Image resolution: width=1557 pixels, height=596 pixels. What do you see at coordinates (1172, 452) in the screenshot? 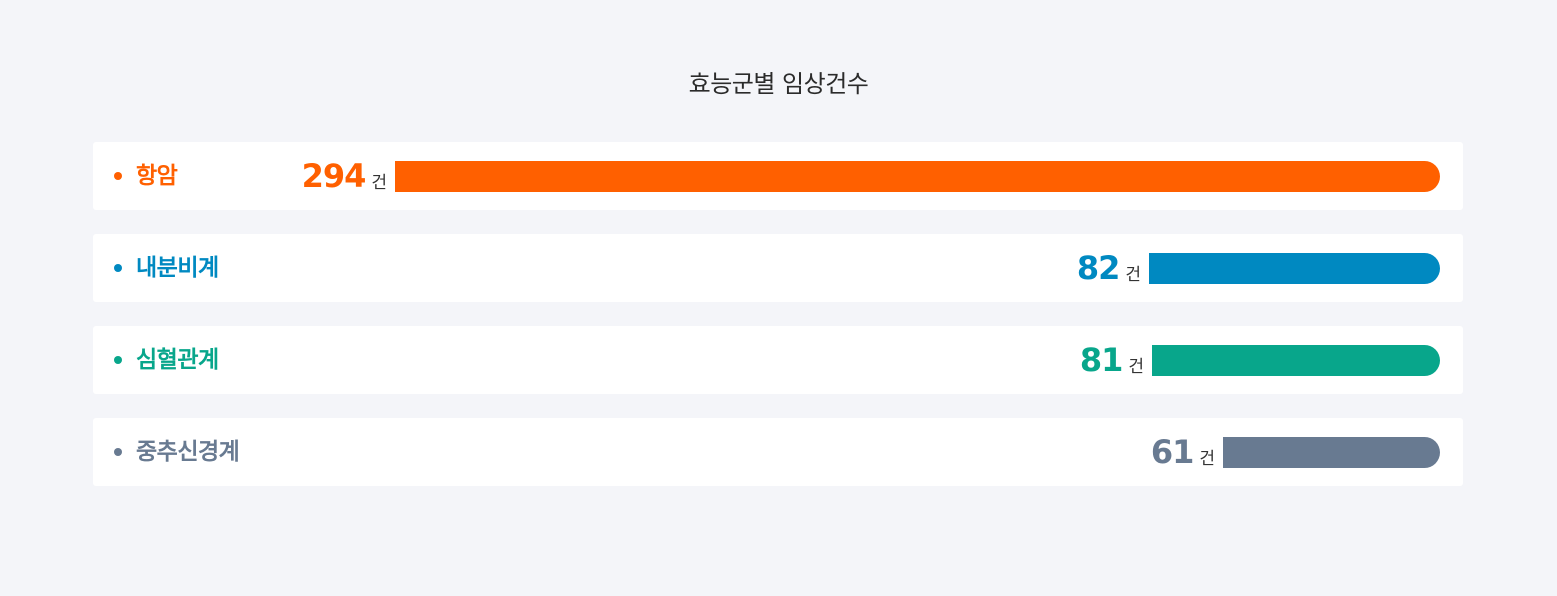
I see `value-label: 61` at bounding box center [1172, 452].